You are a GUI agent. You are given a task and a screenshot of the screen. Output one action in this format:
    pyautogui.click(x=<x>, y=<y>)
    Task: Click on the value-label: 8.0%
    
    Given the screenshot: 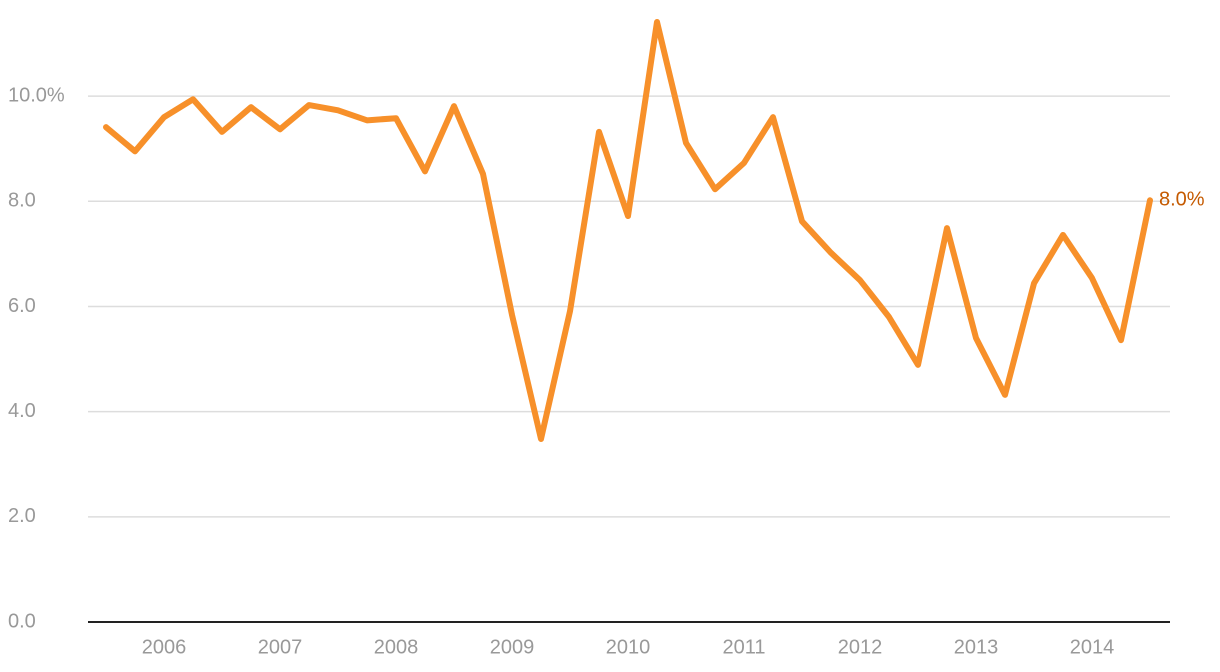 What is the action you would take?
    pyautogui.click(x=1182, y=200)
    